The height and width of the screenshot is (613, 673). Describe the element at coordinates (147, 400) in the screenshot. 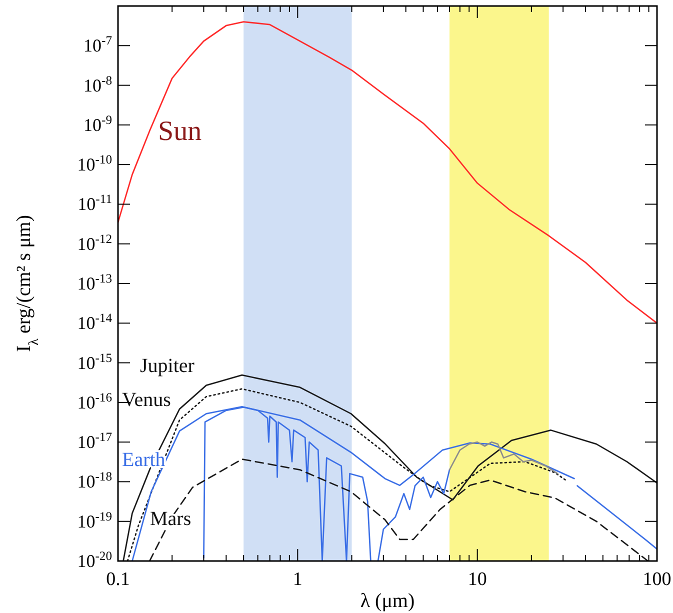

I see `series-label: Venus` at that location.